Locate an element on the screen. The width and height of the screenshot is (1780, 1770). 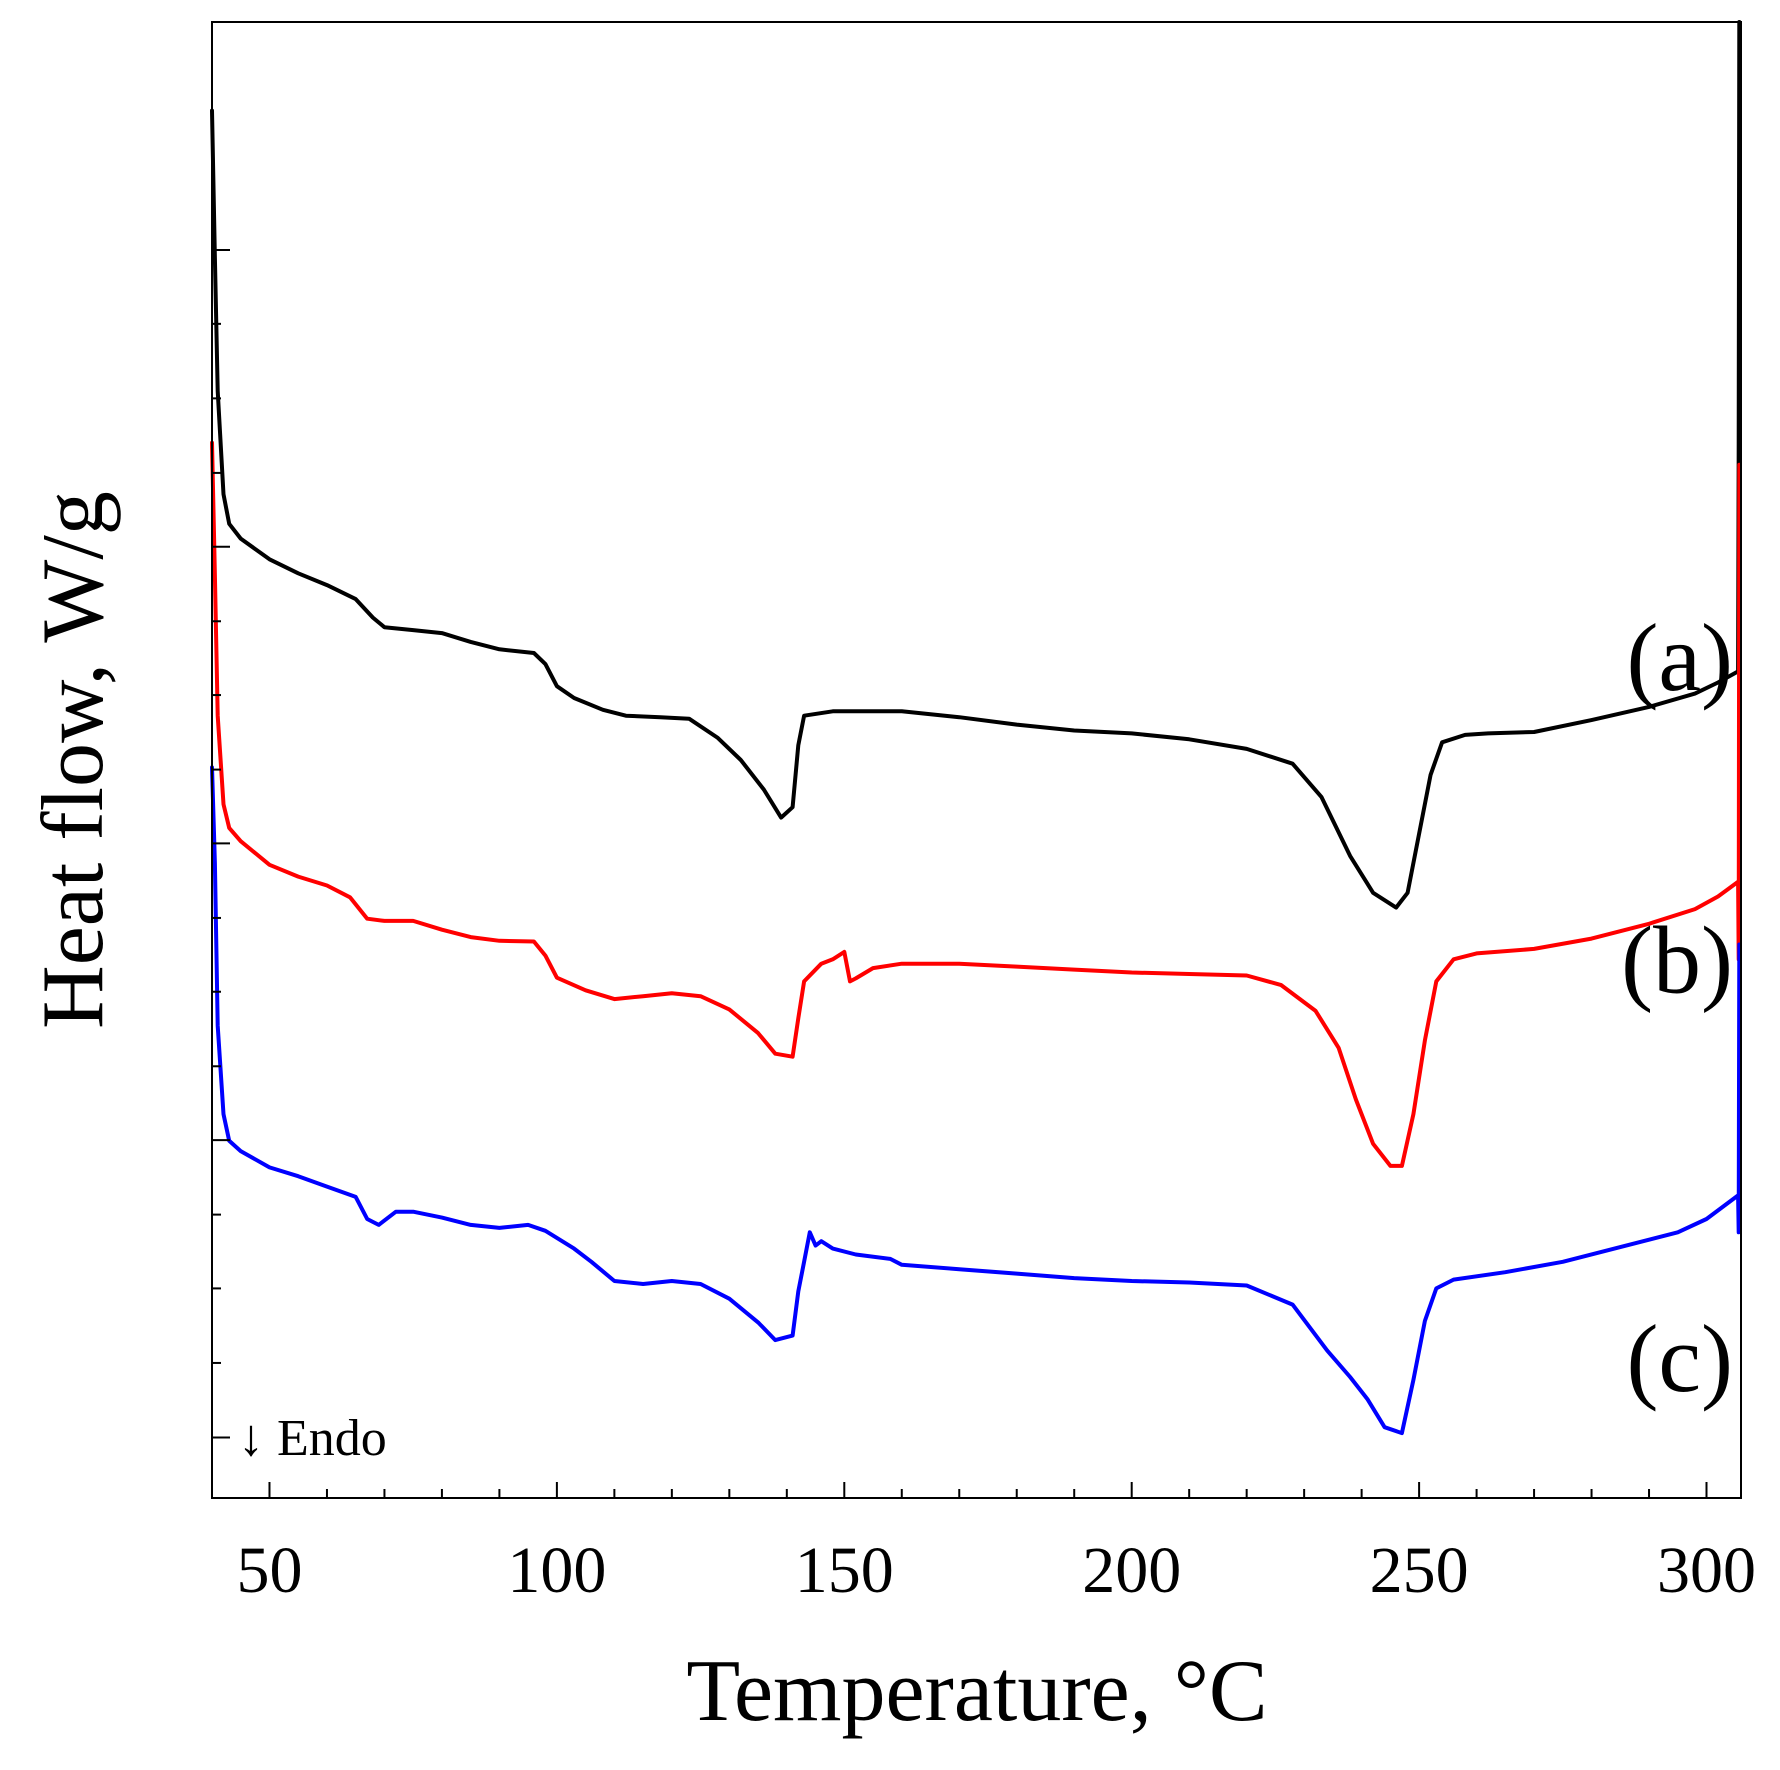
x-tick-label: 150 is located at coordinates (844, 1570).